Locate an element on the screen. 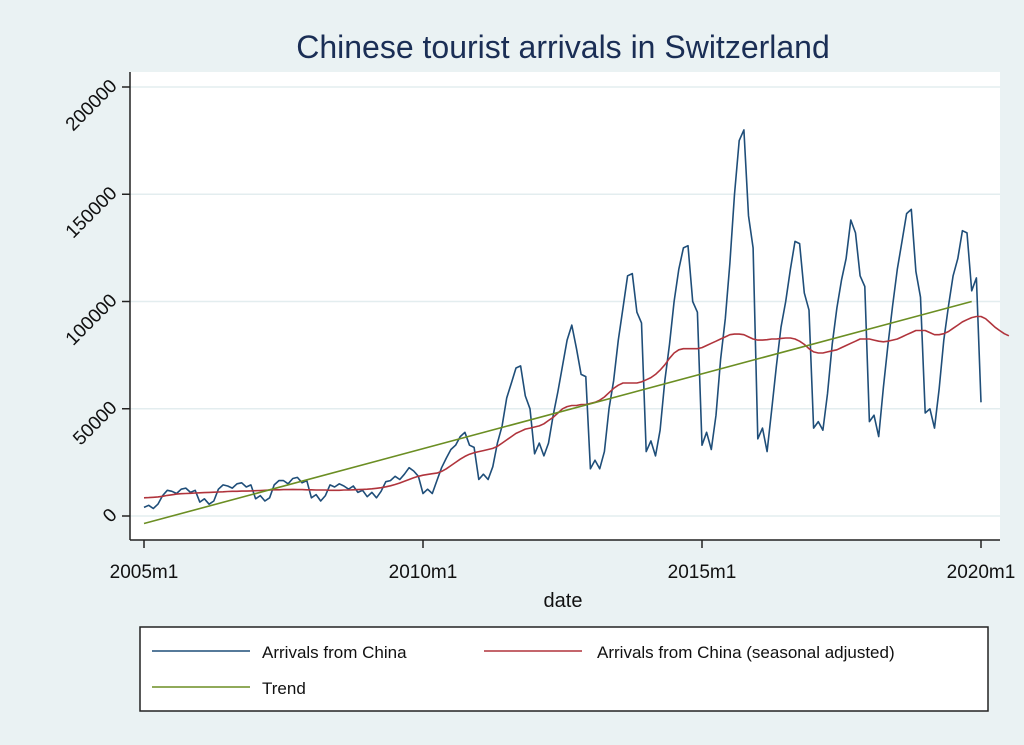  y-tick-label: 50000 is located at coordinates (95, 423).